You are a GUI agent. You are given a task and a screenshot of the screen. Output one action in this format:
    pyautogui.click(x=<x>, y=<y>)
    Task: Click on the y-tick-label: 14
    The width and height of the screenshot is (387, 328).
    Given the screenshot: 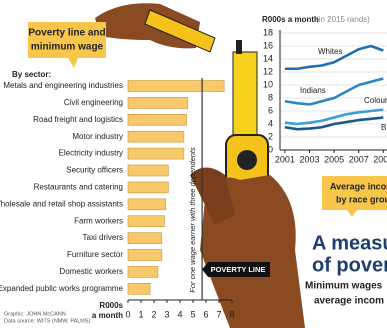 What is the action you would take?
    pyautogui.click(x=268, y=58)
    